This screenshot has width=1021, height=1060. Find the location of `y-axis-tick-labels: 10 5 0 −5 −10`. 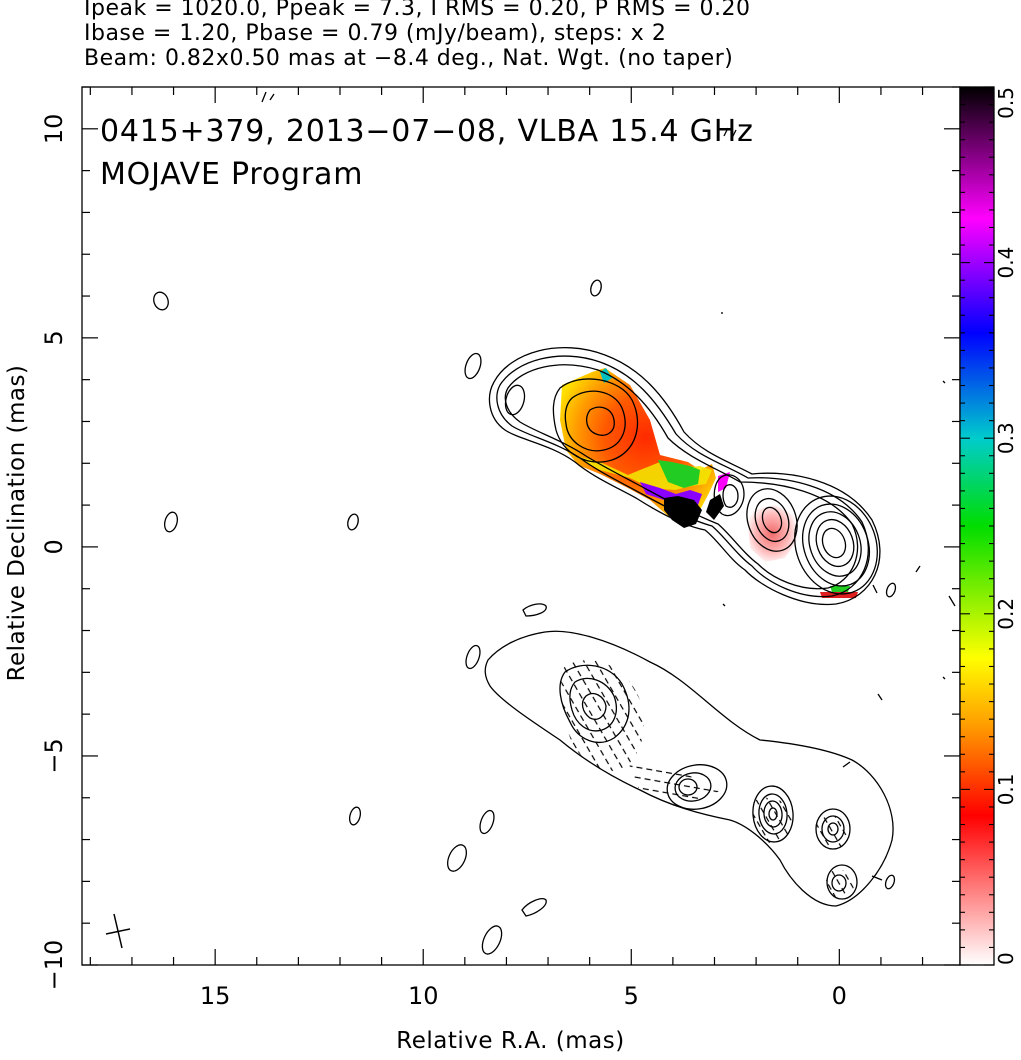

y-axis-tick-labels: 10 5 0 −5 −10 is located at coordinates (54, 552).